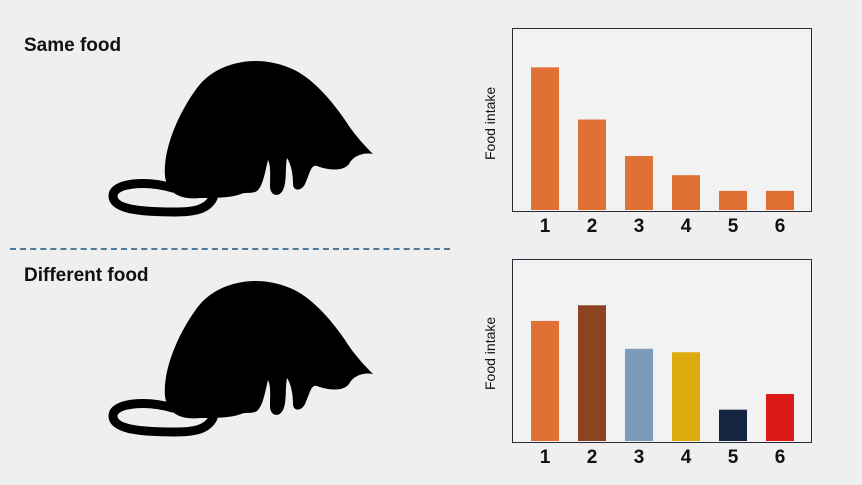 The height and width of the screenshot is (485, 862). What do you see at coordinates (230, 249) in the screenshot?
I see `panel-divider` at bounding box center [230, 249].